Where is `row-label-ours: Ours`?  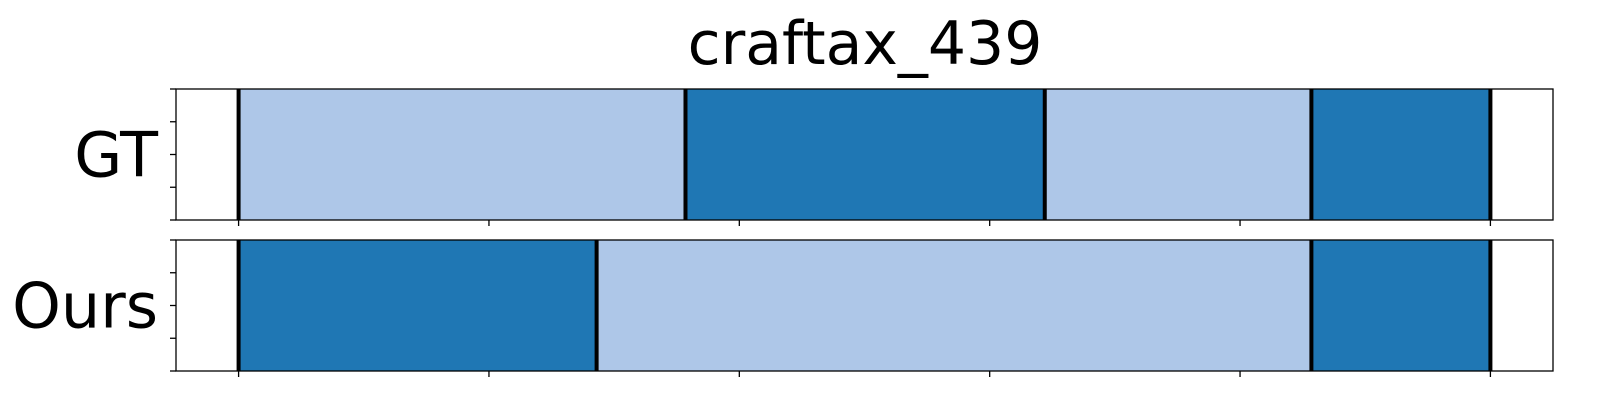
row-label-ours: Ours is located at coordinates (85, 306).